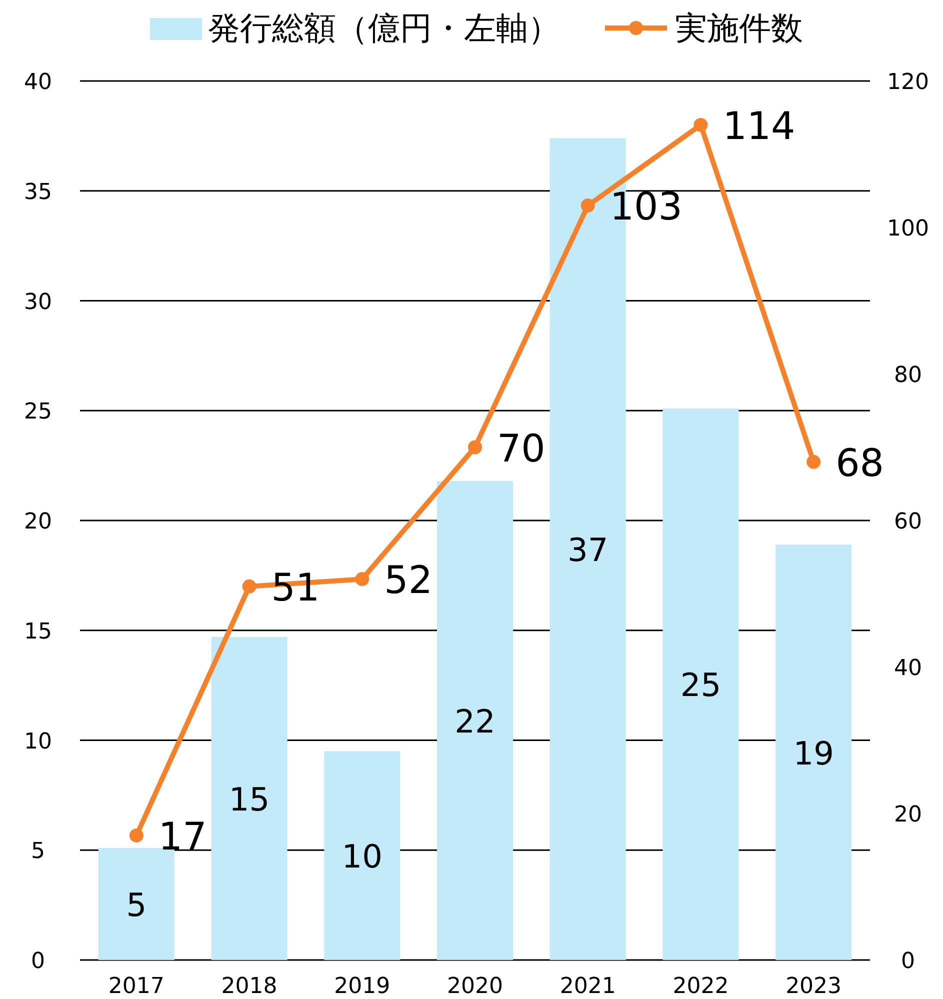 The width and height of the screenshot is (943, 999). What do you see at coordinates (908, 375) in the screenshot?
I see `y2-tick-label: 80` at bounding box center [908, 375].